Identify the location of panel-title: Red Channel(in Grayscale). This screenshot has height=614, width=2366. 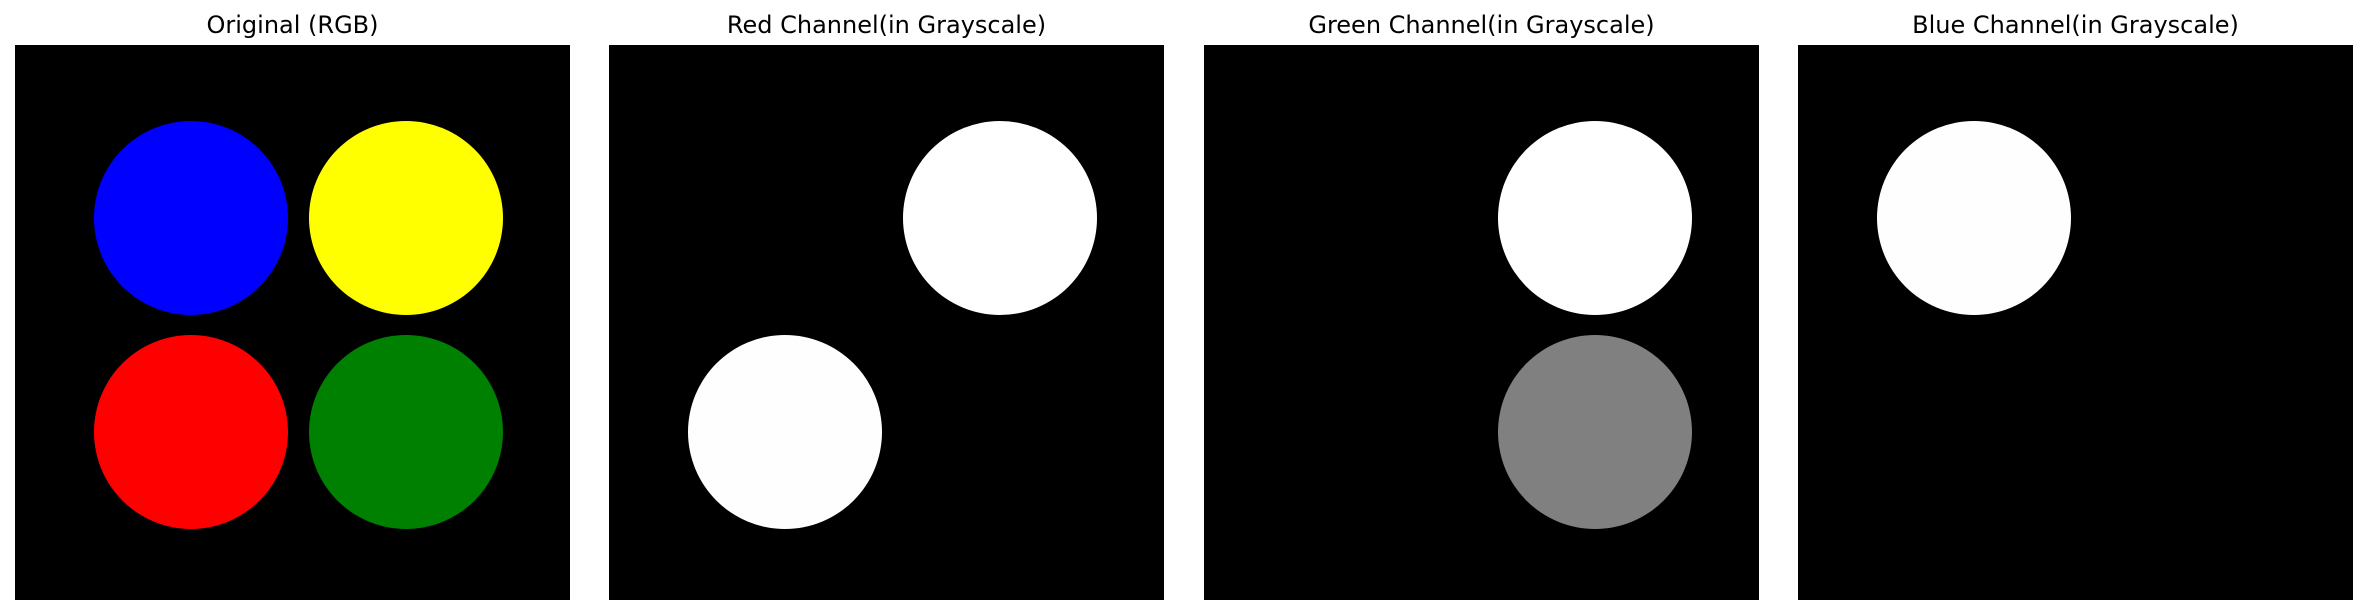
(886, 25).